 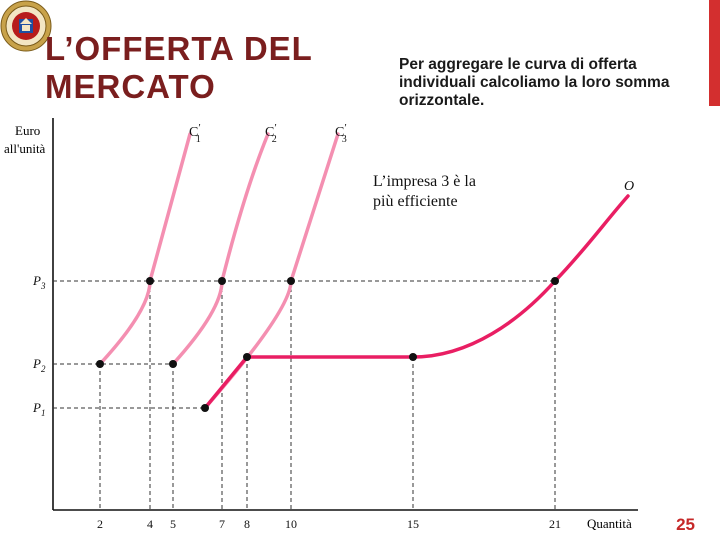 I want to click on point-c1-p3, so click(x=150, y=281).